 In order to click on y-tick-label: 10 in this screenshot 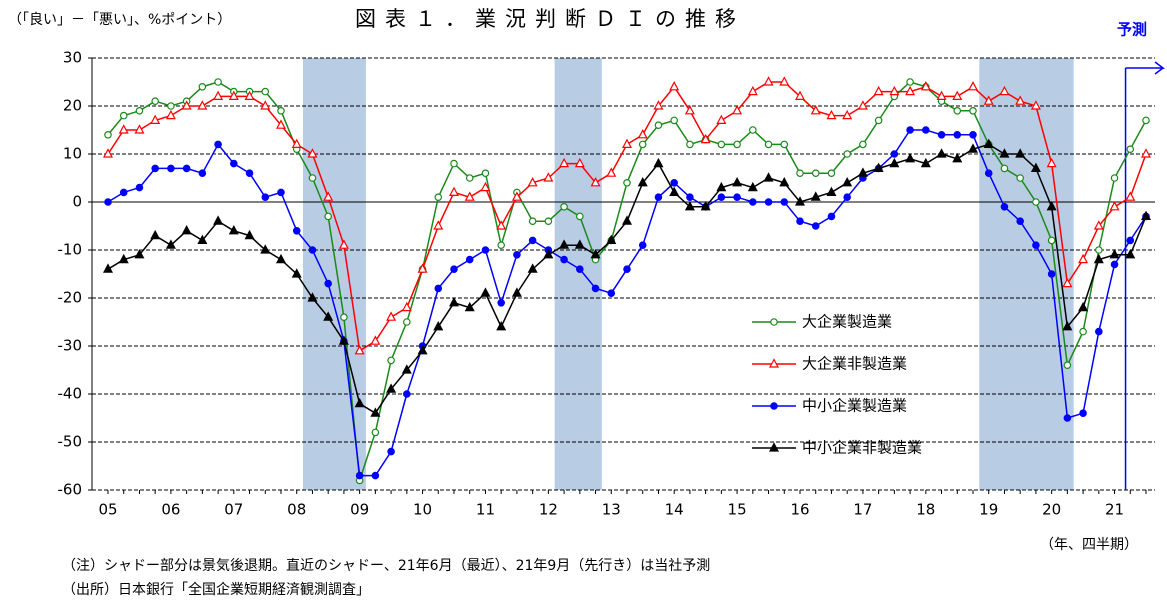, I will do `click(72, 154)`.